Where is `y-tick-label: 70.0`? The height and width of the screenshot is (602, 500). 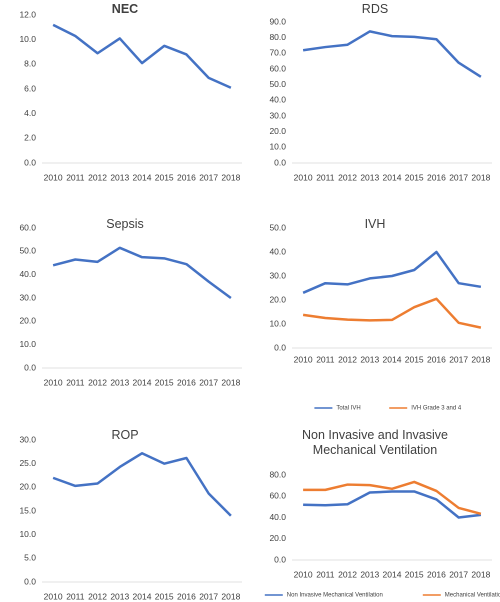 y-tick-label: 70.0 is located at coordinates (277, 53).